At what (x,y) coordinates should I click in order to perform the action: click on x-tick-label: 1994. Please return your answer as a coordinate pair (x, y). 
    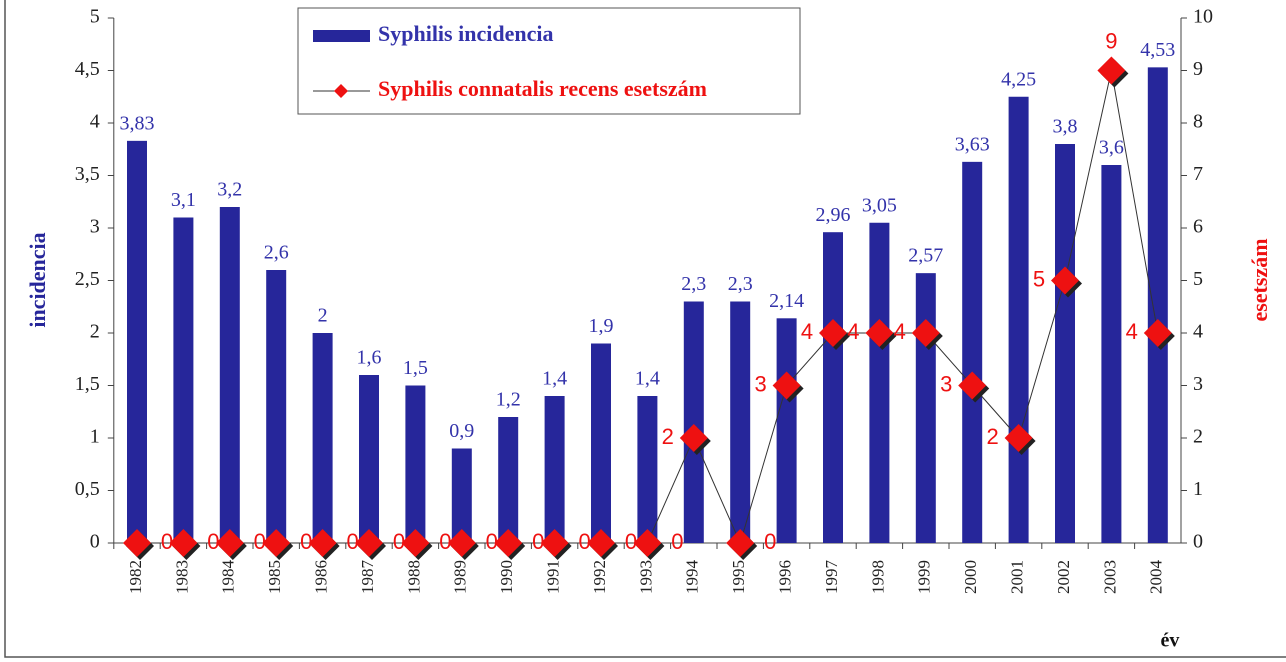
    Looking at the image, I should click on (692, 577).